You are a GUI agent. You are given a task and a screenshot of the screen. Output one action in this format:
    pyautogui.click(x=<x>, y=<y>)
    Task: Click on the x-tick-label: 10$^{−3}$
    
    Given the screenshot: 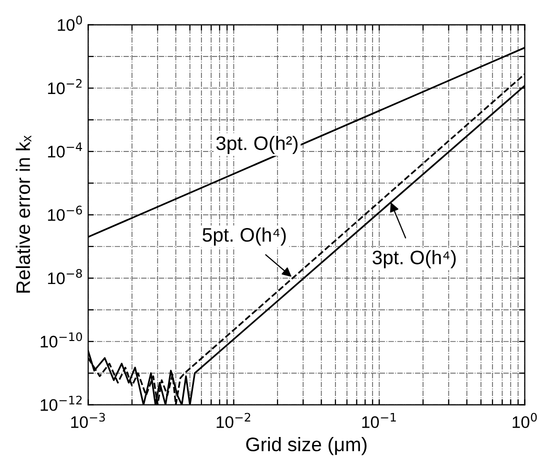 What is the action you would take?
    pyautogui.click(x=88, y=420)
    